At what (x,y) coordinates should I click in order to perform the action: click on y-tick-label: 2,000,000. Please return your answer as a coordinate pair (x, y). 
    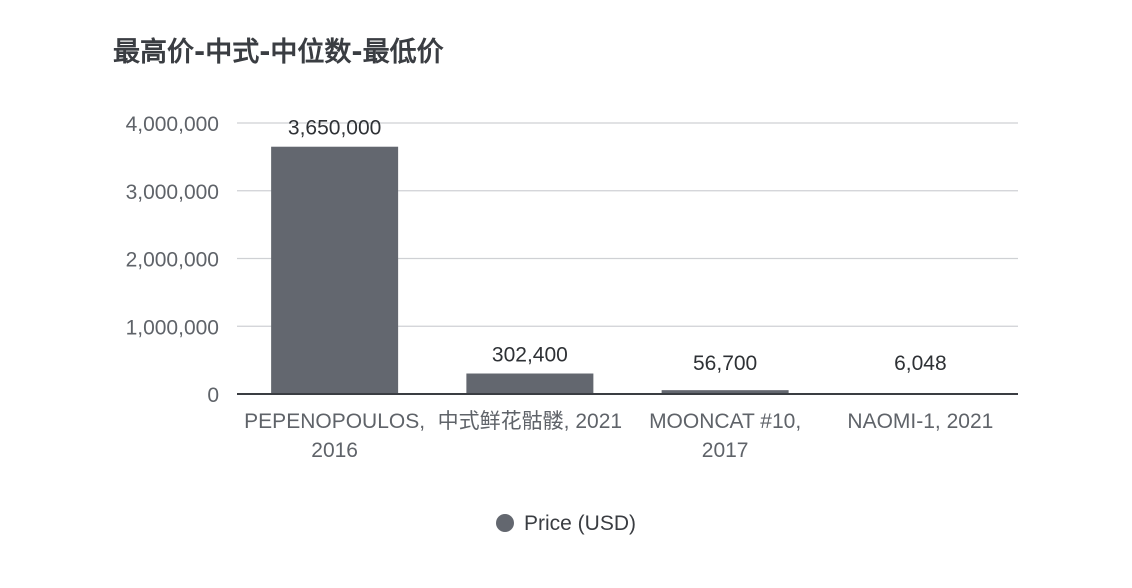
    Looking at the image, I should click on (172, 260).